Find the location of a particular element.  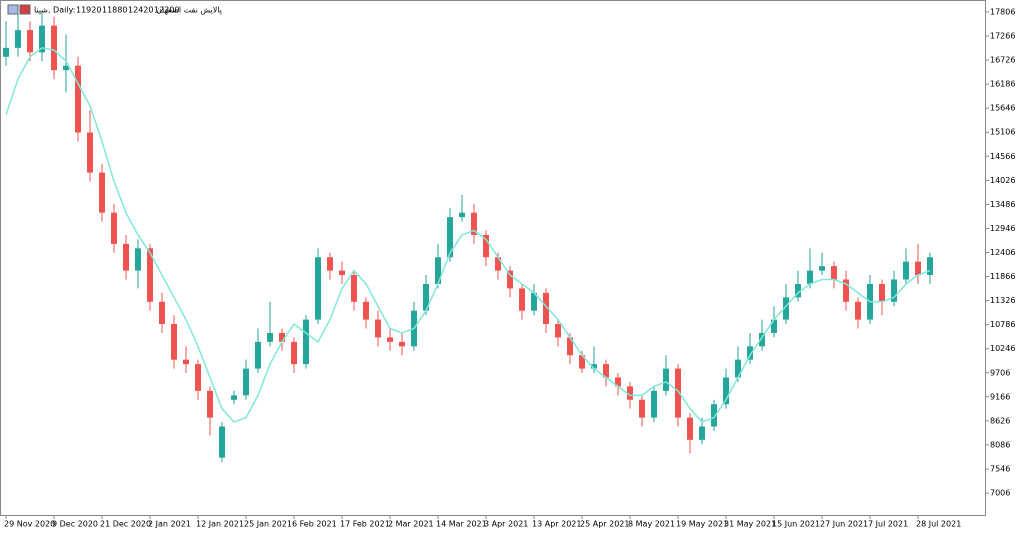

y-tick-label: 9706 is located at coordinates (1000, 372).